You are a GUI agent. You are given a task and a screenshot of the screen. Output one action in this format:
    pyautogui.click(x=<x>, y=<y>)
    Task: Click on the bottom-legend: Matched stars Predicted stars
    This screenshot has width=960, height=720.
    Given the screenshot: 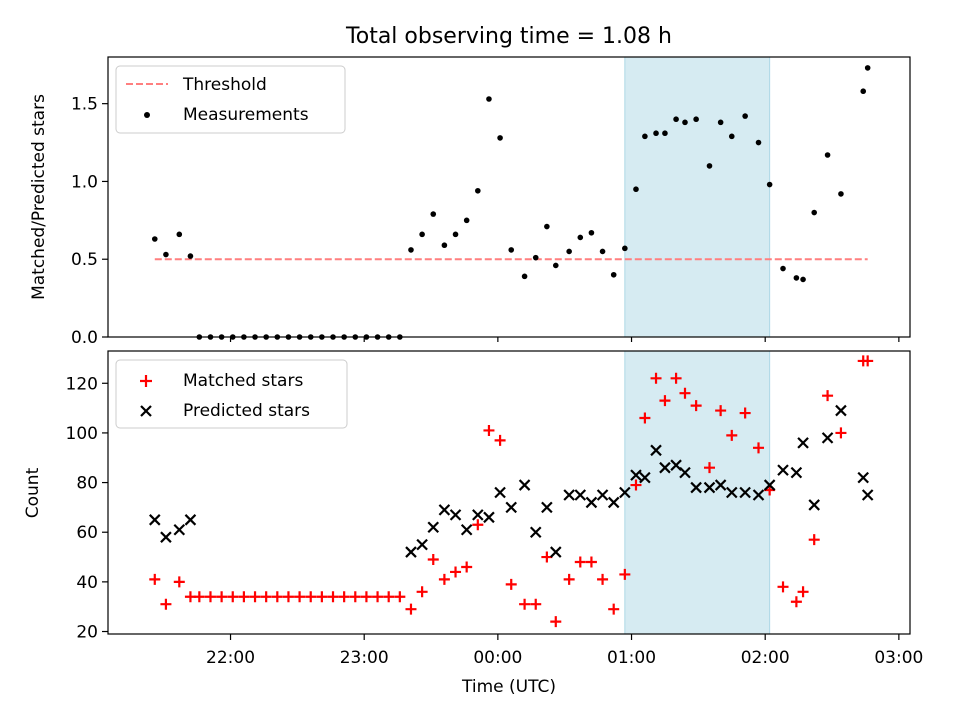 What is the action you would take?
    pyautogui.click(x=231, y=394)
    